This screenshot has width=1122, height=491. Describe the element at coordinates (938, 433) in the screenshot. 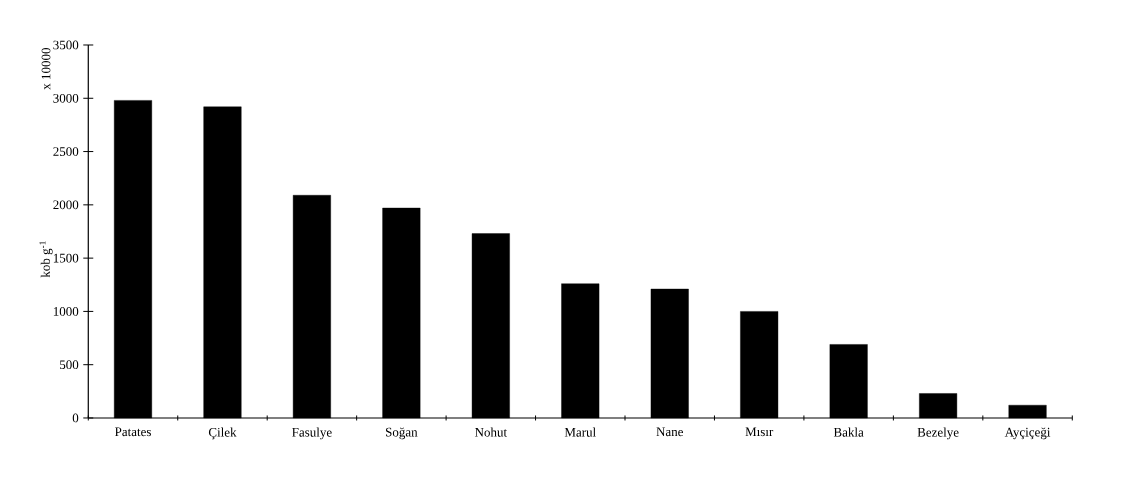

I see `x-tick-label: Bezelye` at that location.